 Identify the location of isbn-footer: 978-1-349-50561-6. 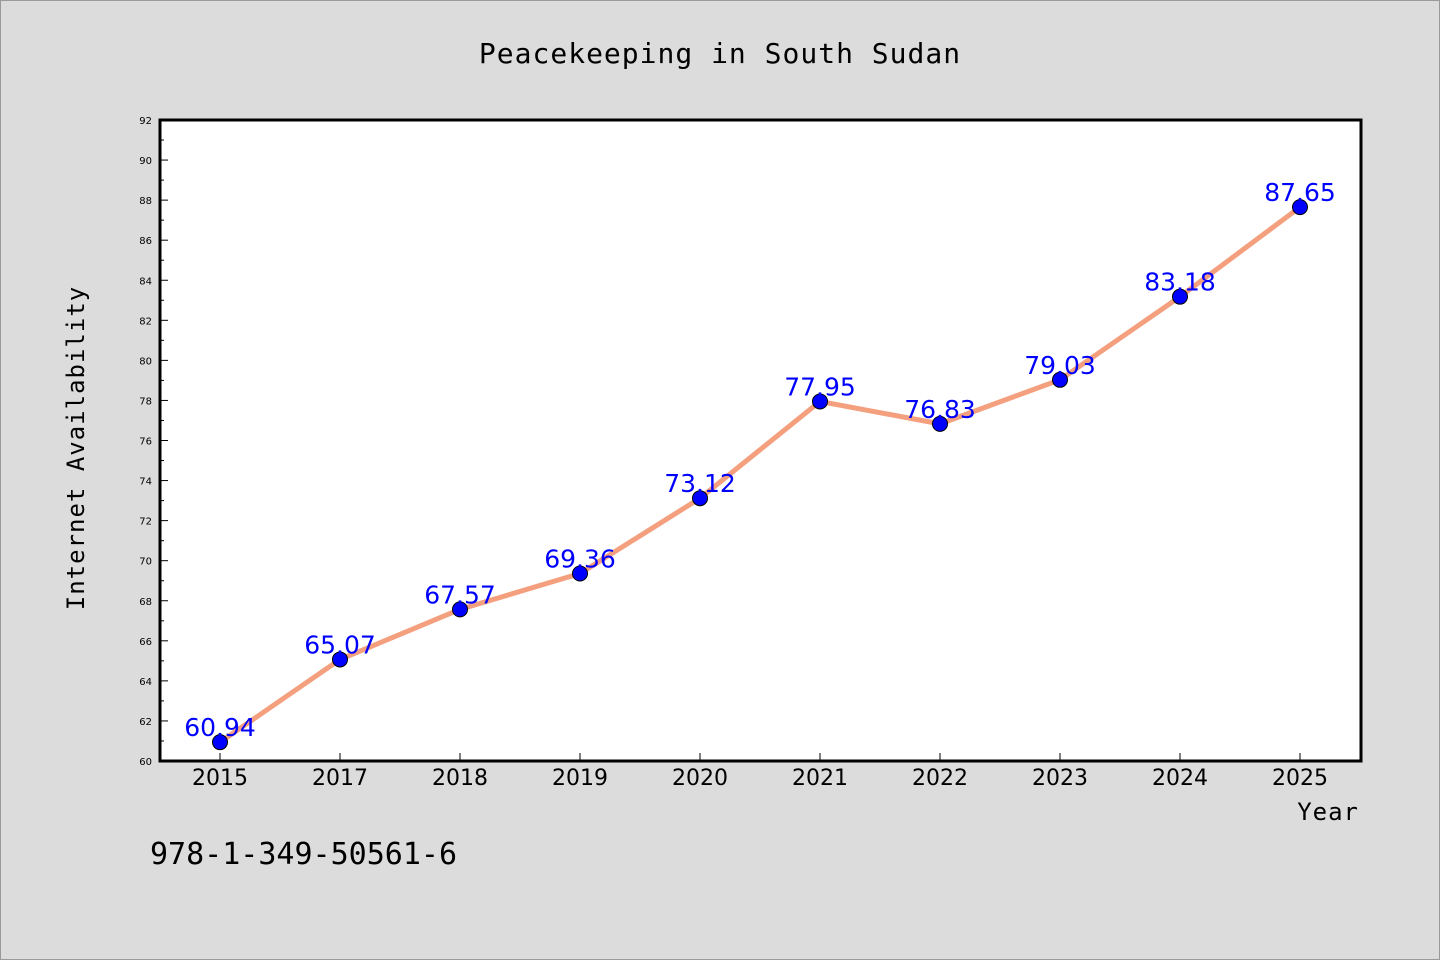
(303, 854).